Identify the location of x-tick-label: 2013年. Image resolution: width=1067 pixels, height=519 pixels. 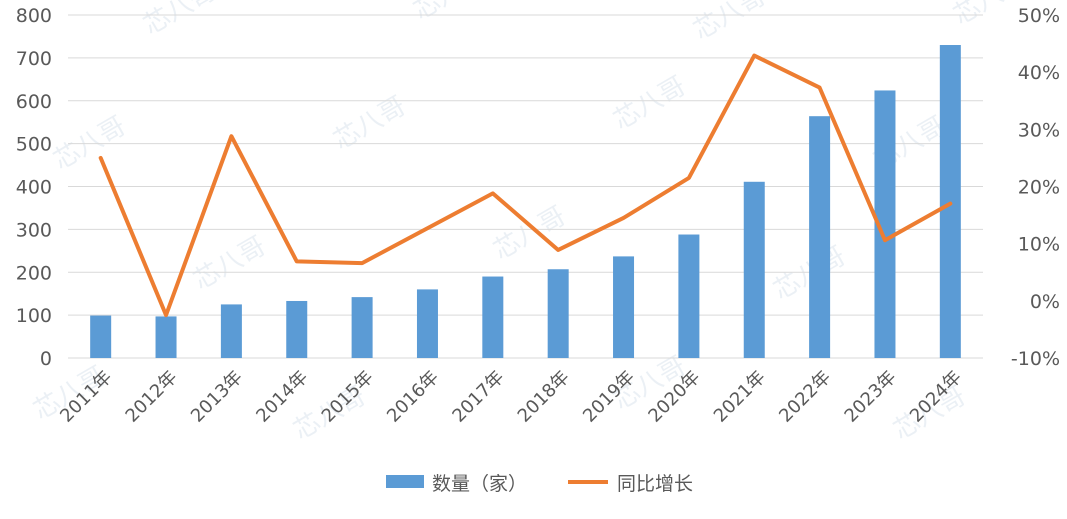
(217, 397).